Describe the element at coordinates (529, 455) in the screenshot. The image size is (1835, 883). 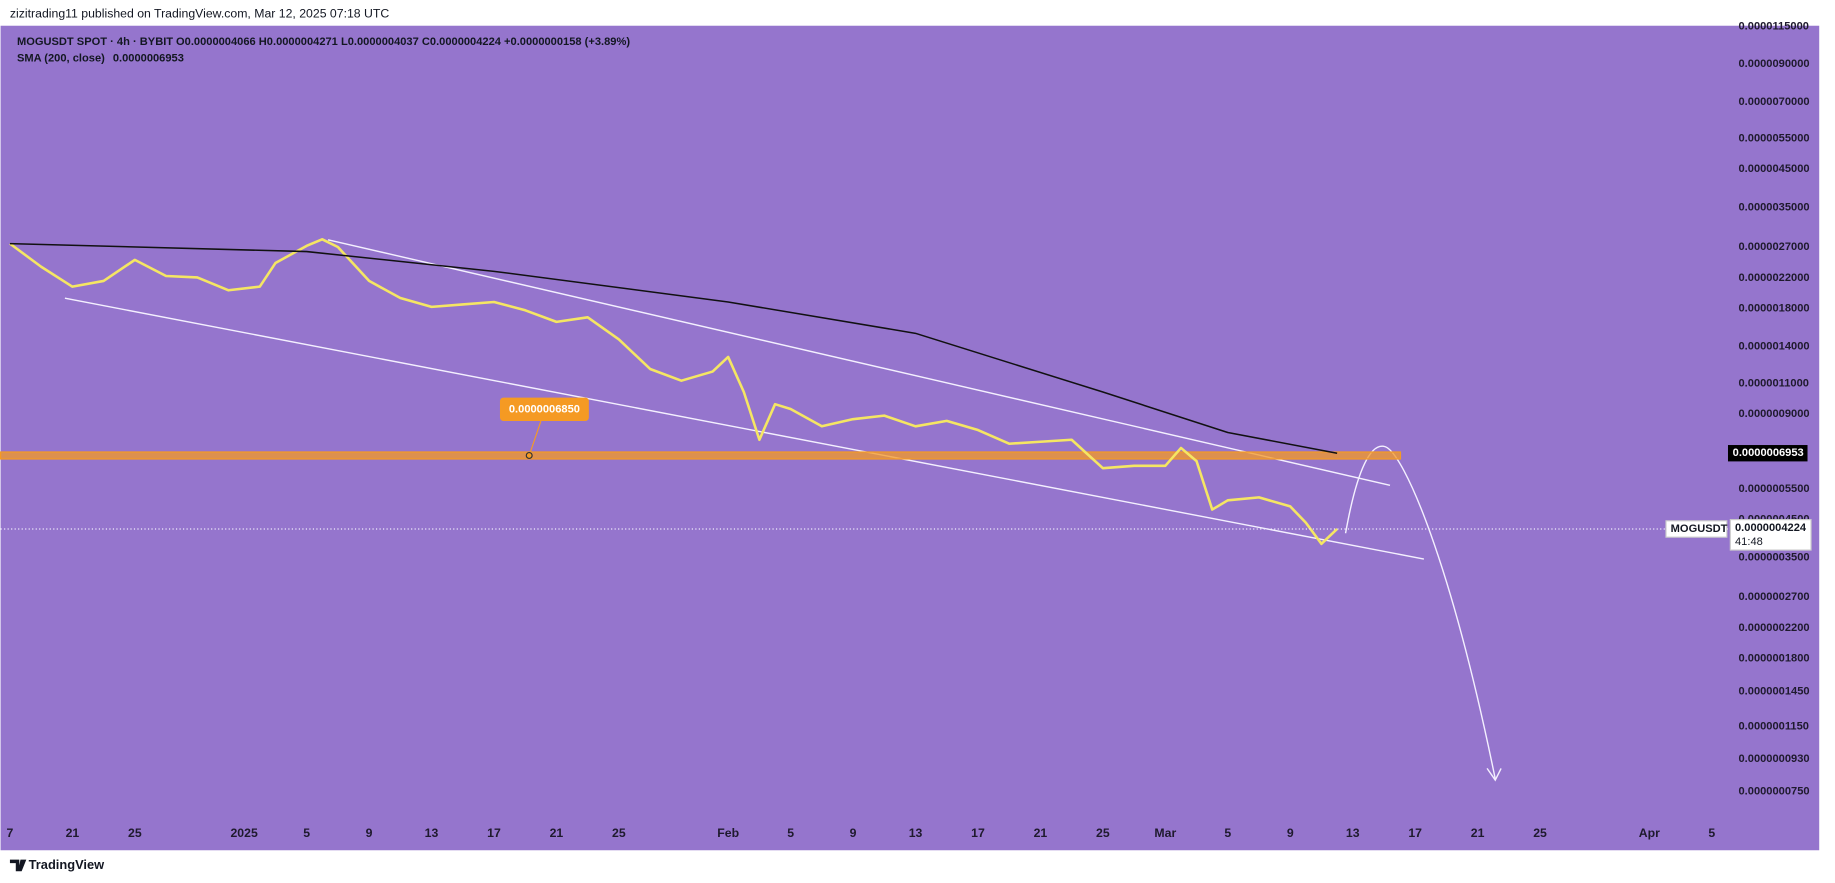
I see `level-anchor` at that location.